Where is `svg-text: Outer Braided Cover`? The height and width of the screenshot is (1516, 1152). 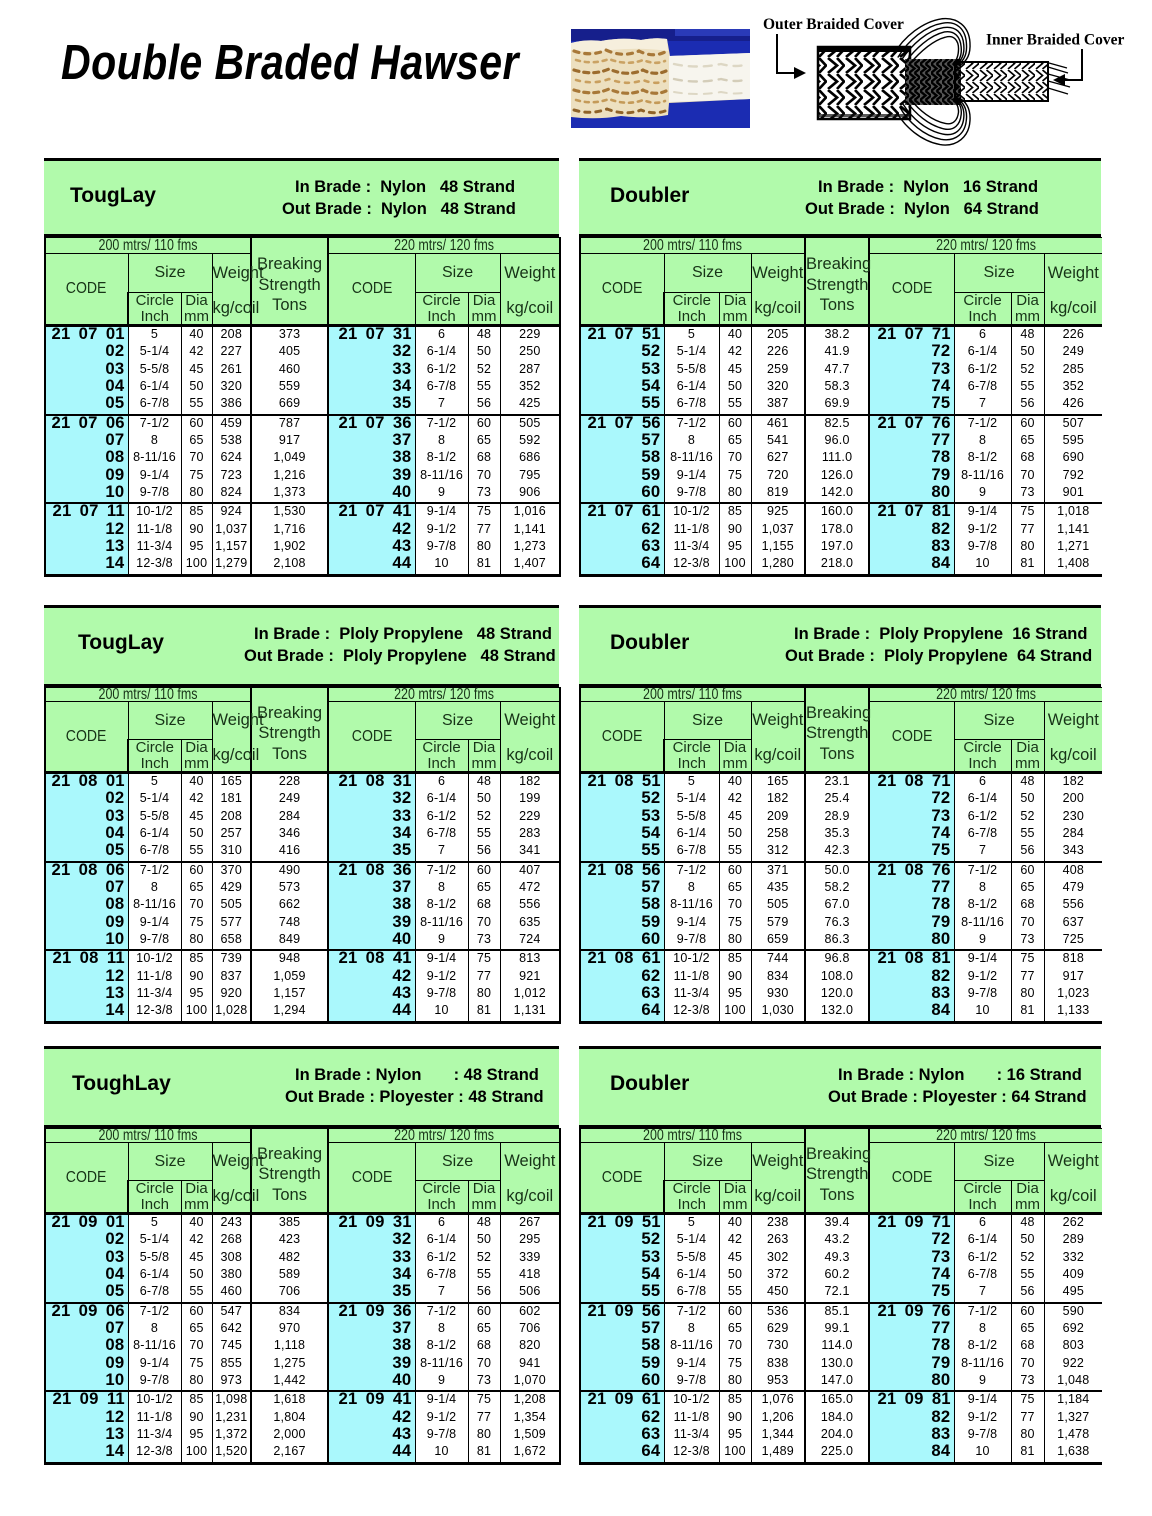 svg-text: Outer Braided Cover is located at coordinates (833, 24).